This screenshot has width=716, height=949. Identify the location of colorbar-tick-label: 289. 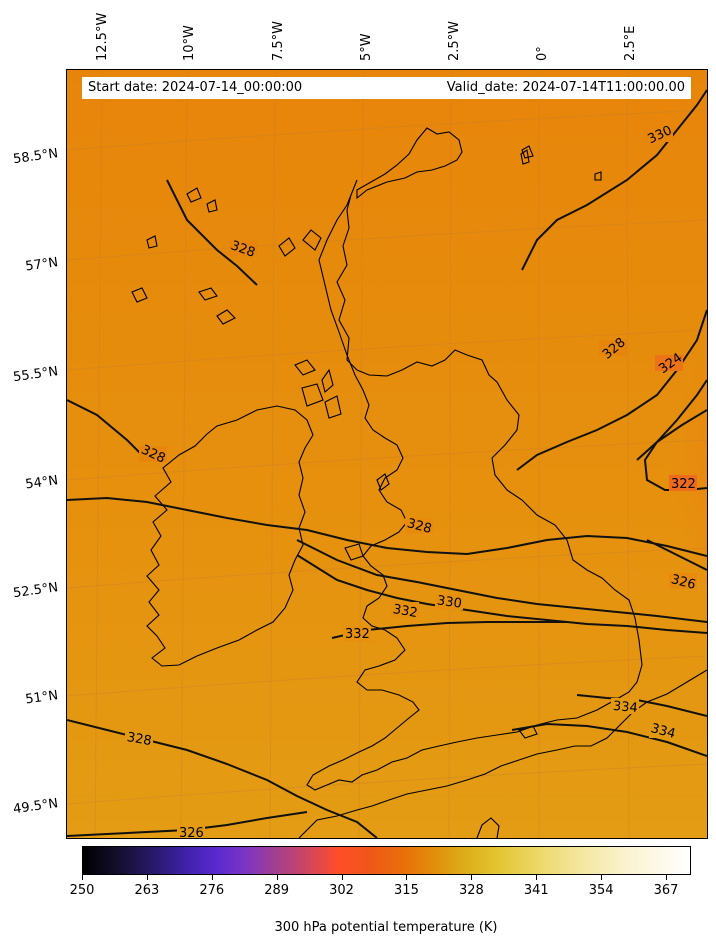
(277, 890).